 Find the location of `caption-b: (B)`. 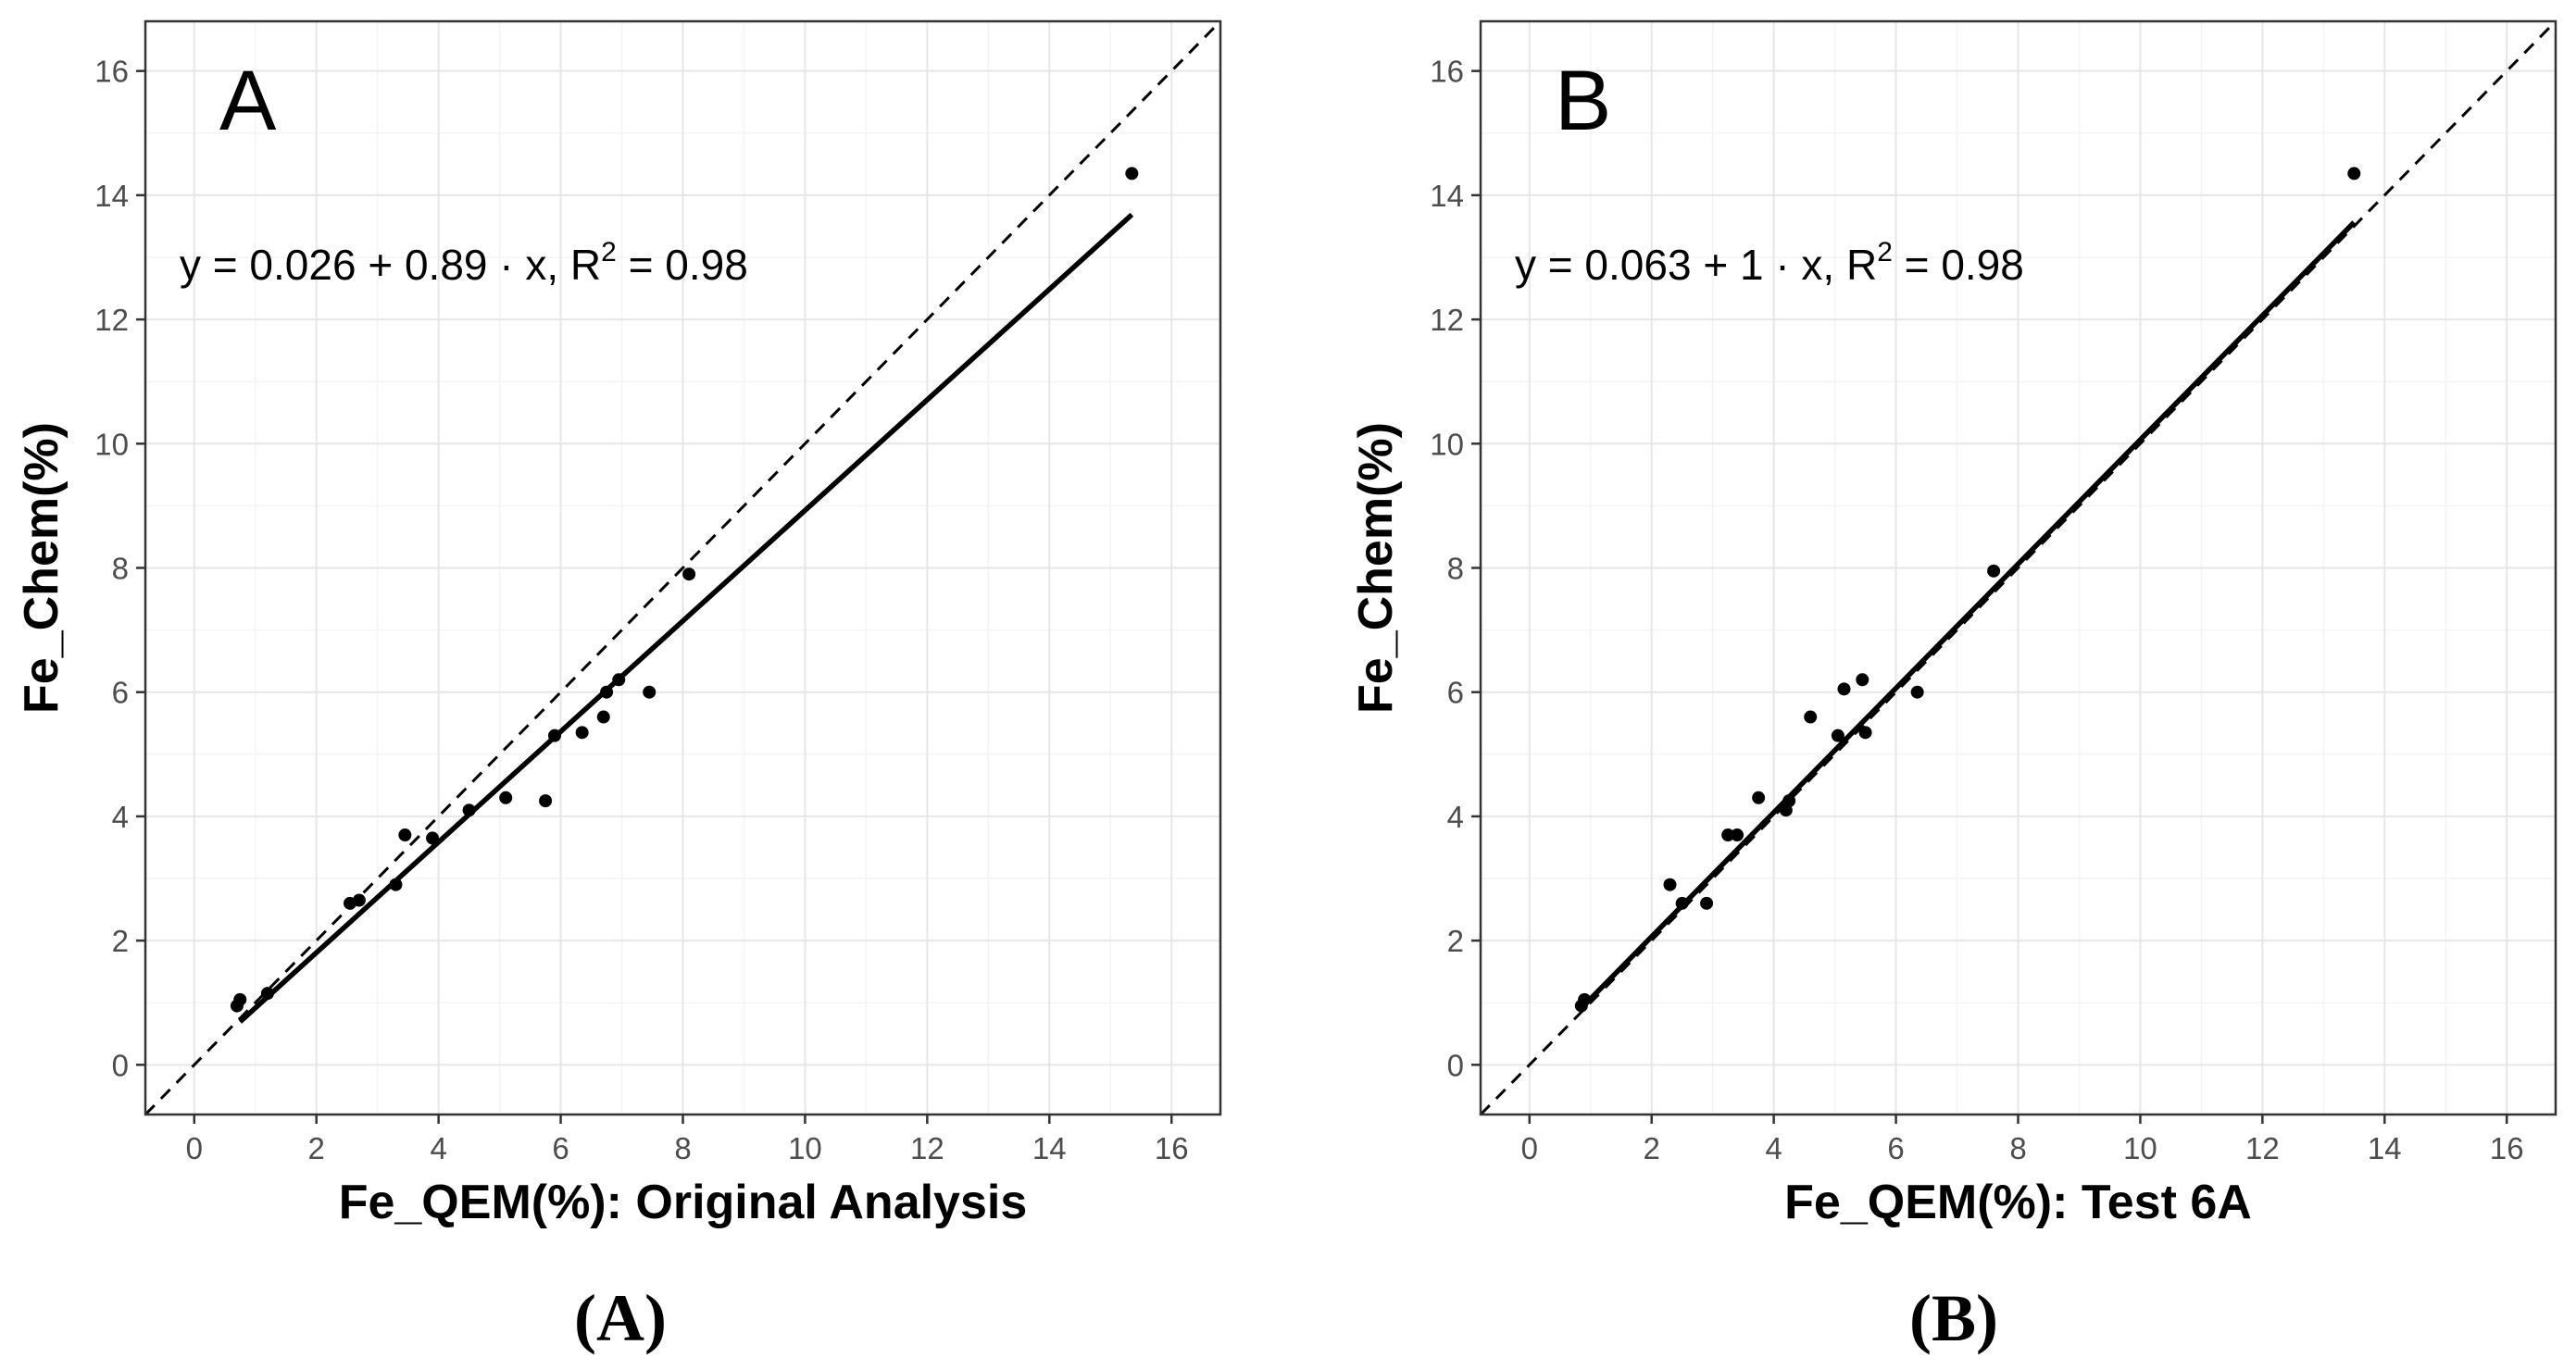

caption-b: (B) is located at coordinates (1953, 1318).